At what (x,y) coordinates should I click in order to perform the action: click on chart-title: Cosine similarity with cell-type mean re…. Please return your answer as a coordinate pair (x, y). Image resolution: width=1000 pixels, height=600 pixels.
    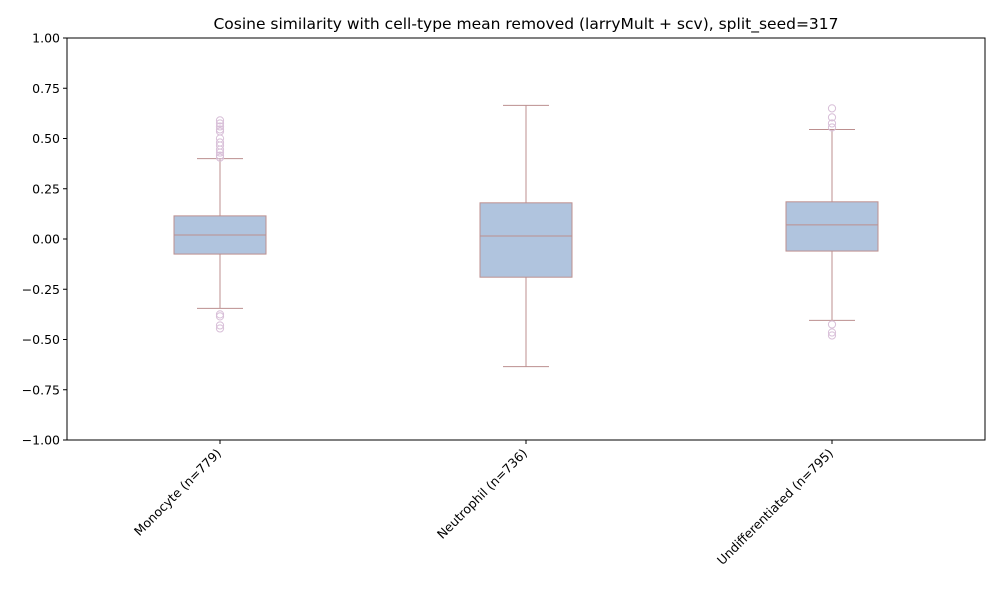
    Looking at the image, I should click on (525, 24).